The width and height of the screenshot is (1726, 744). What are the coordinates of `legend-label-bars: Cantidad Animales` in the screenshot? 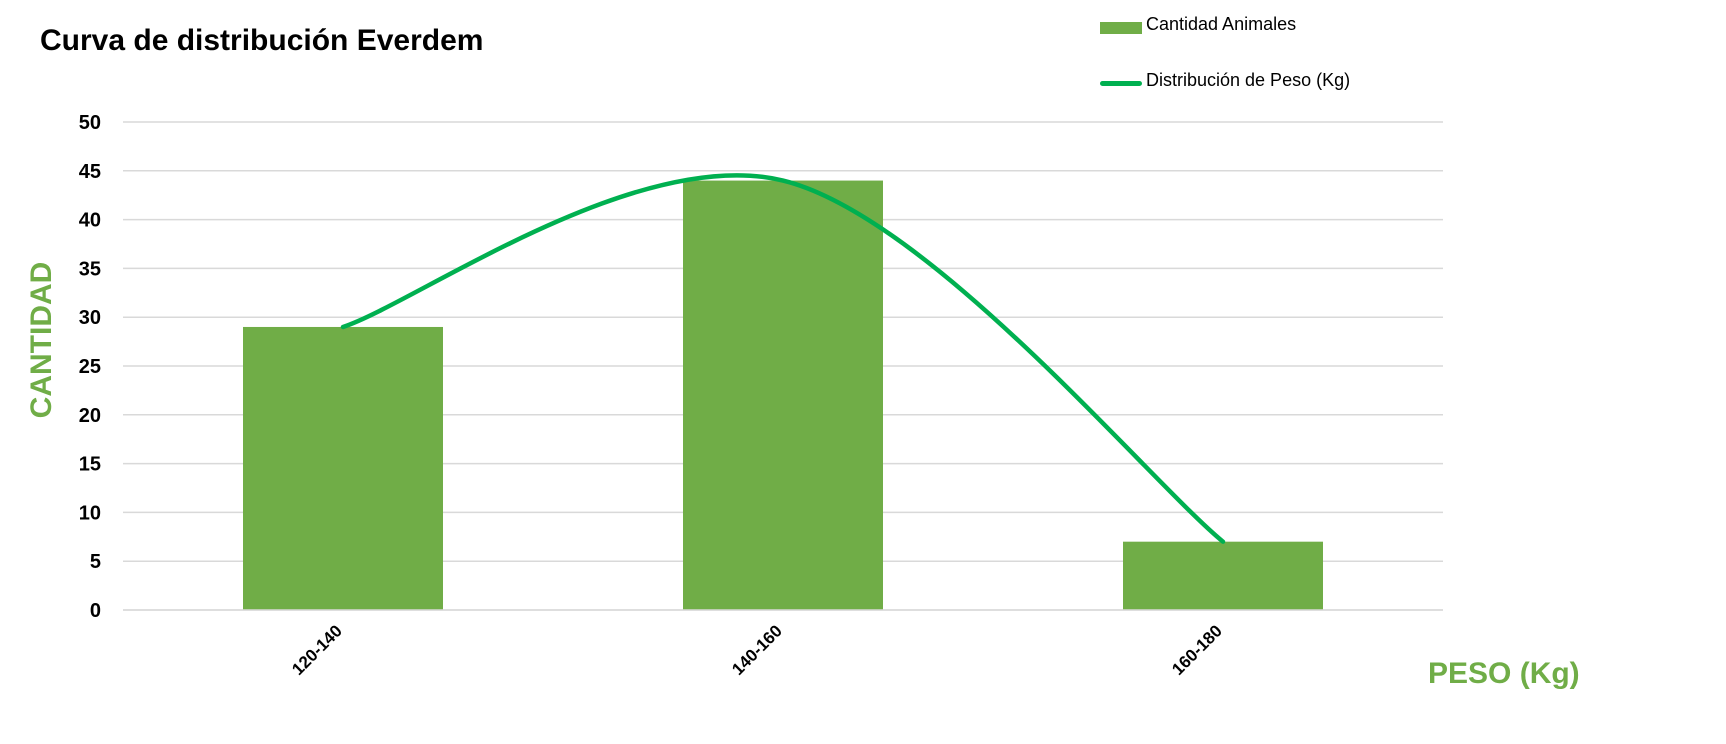 It's located at (1221, 24).